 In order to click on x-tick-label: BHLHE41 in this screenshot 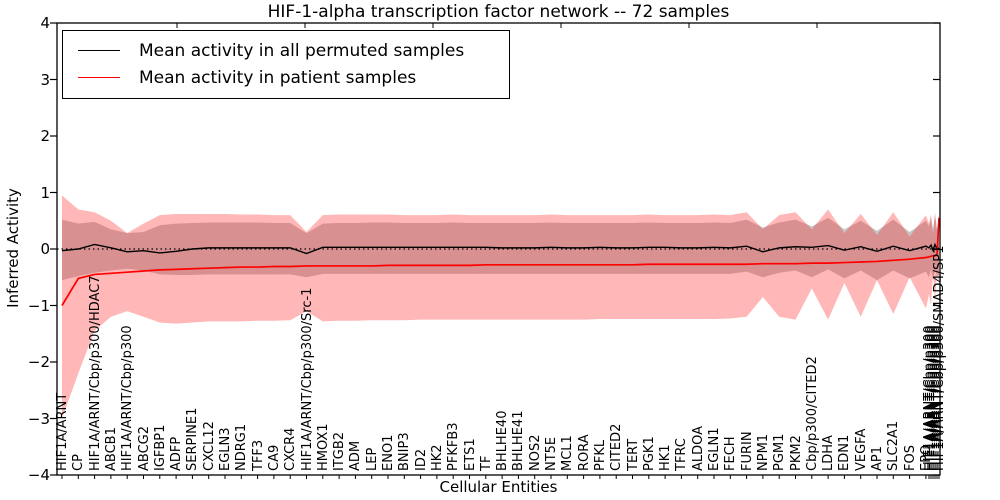, I will do `click(519, 440)`.